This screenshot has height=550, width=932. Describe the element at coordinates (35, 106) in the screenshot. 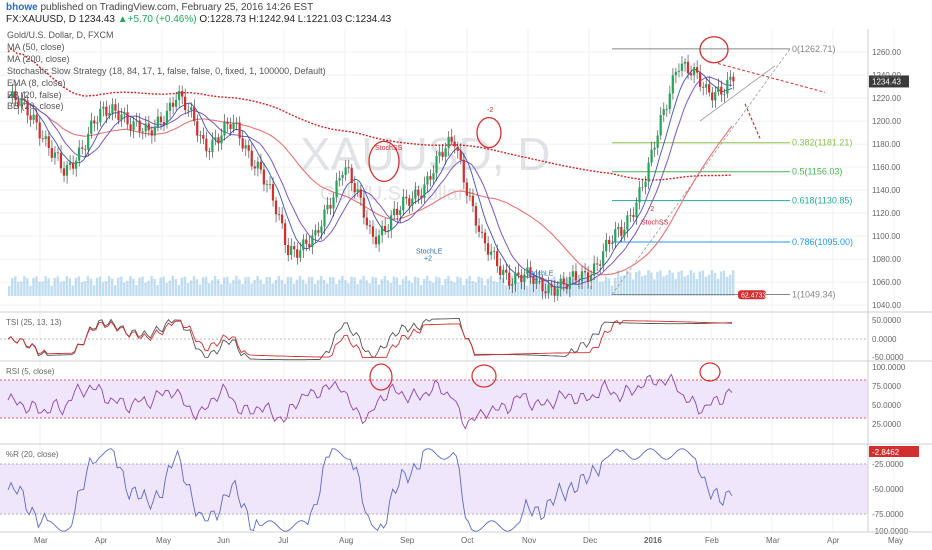

I see `legend-bb2: BB (20, close)` at that location.